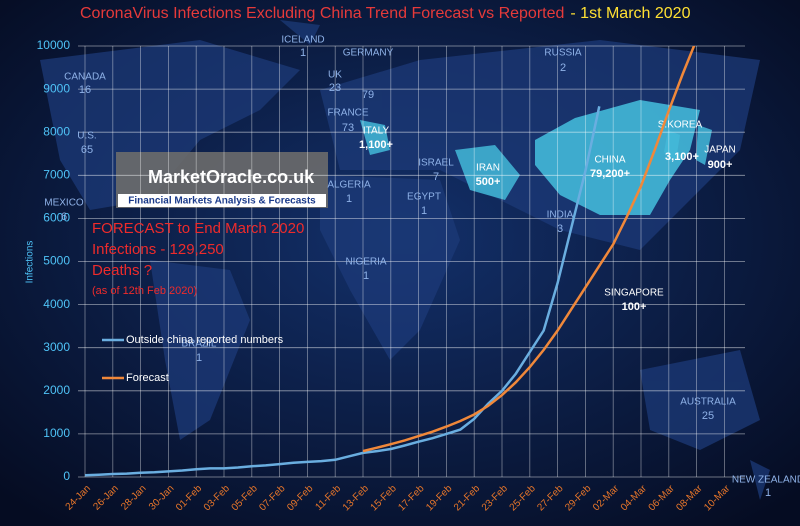  What do you see at coordinates (682, 157) in the screenshot?
I see `country-count: 3,100+` at bounding box center [682, 157].